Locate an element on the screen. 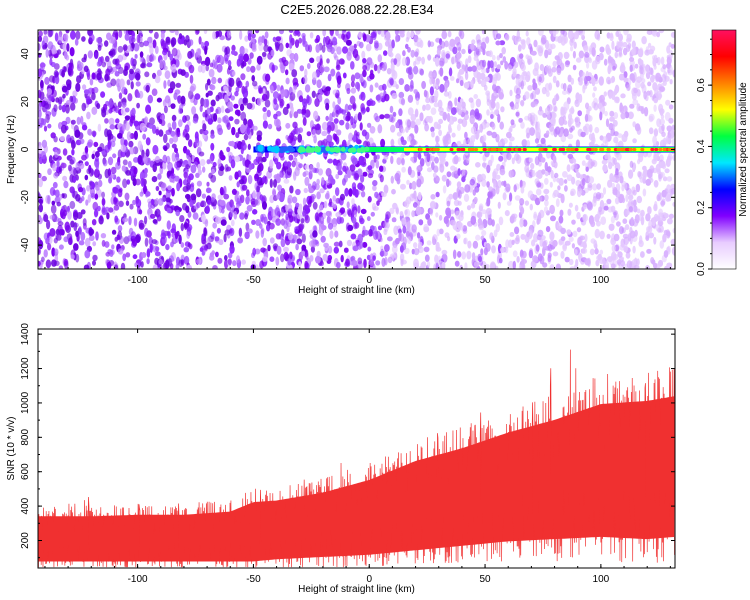  signal-blob is located at coordinates (363, 150).